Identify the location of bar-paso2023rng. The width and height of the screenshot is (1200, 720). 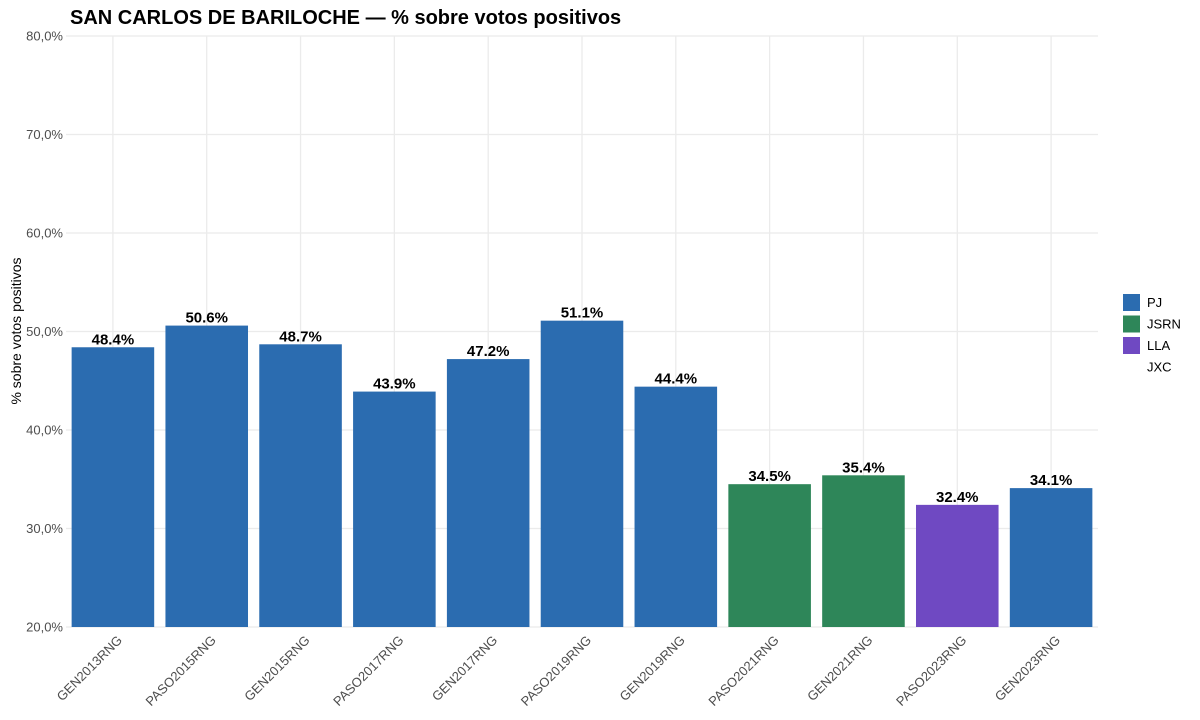
(957, 565).